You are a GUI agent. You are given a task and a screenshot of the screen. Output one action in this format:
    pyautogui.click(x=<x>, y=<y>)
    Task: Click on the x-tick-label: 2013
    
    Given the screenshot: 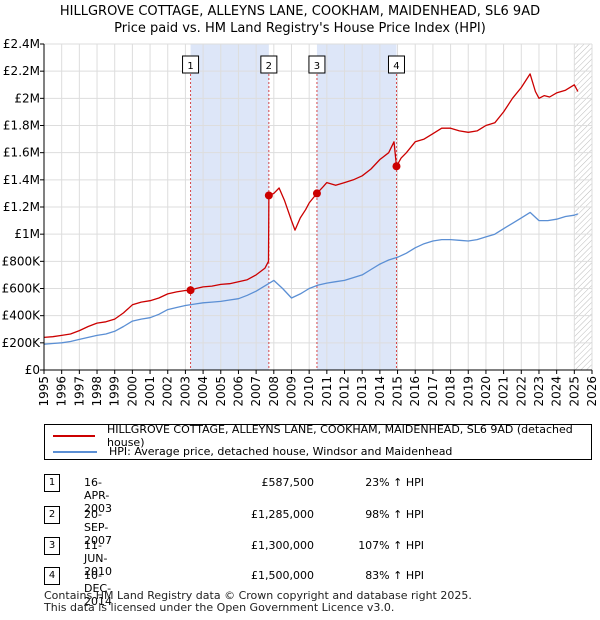 What is the action you would take?
    pyautogui.click(x=362, y=391)
    